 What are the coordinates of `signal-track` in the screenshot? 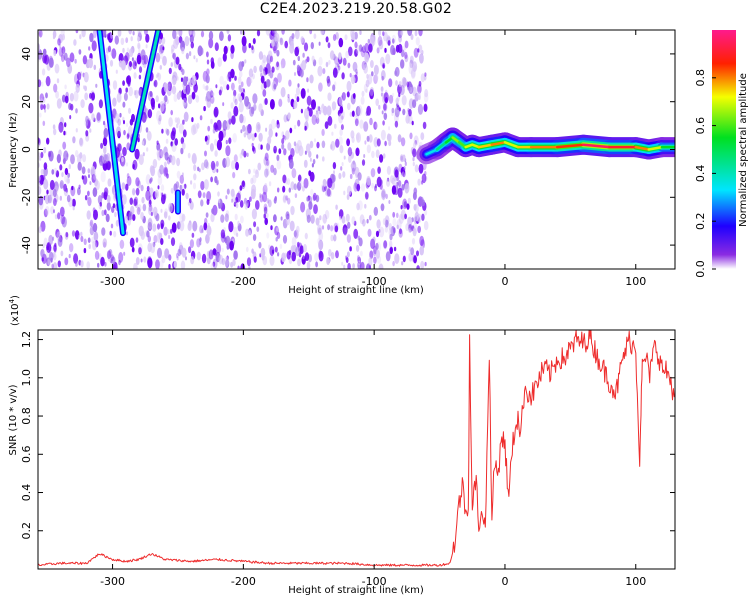 It's located at (145, 91).